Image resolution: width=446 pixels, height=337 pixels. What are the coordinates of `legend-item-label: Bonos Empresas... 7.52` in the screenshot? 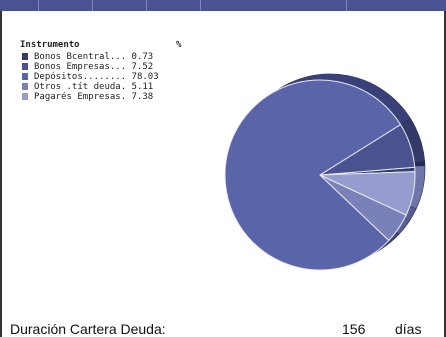 It's located at (94, 67).